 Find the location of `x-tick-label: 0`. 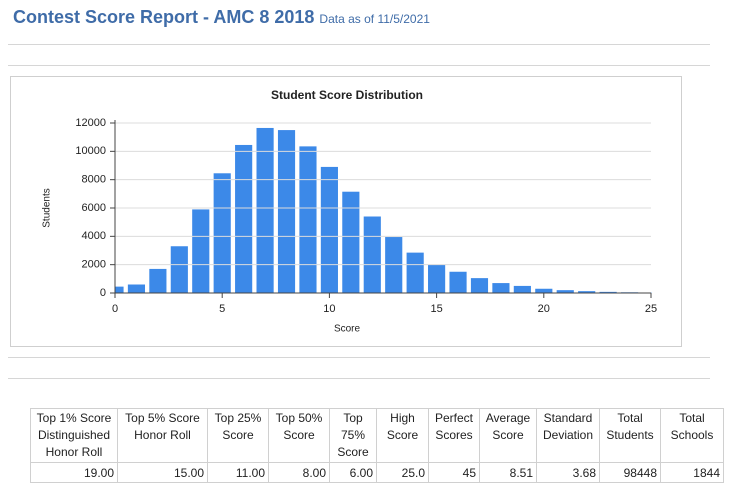

x-tick-label: 0 is located at coordinates (115, 309).